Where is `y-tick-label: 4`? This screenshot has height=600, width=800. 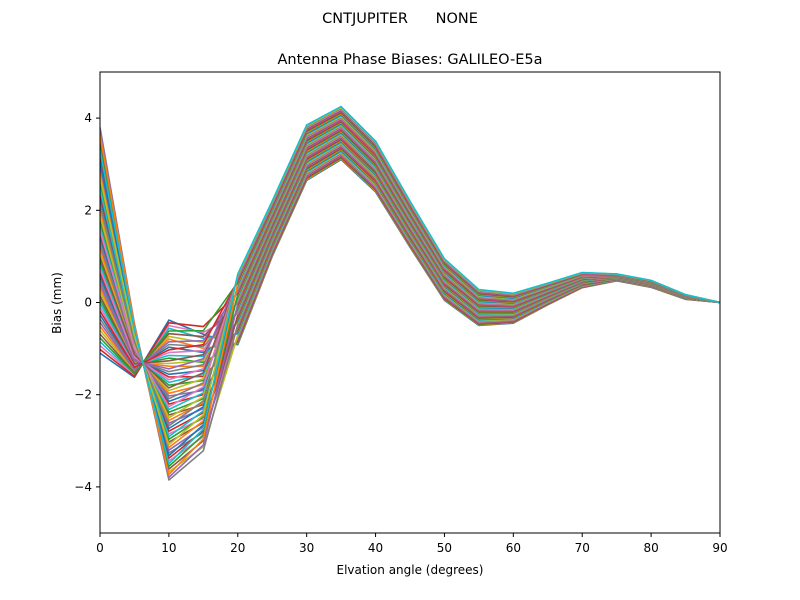 y-tick-label: 4 is located at coordinates (88, 118).